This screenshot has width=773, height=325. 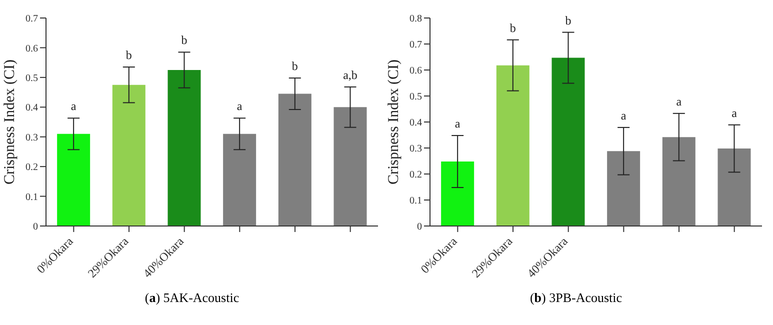 What do you see at coordinates (416, 19) in the screenshot?
I see `y-tick-label: 0.8` at bounding box center [416, 19].